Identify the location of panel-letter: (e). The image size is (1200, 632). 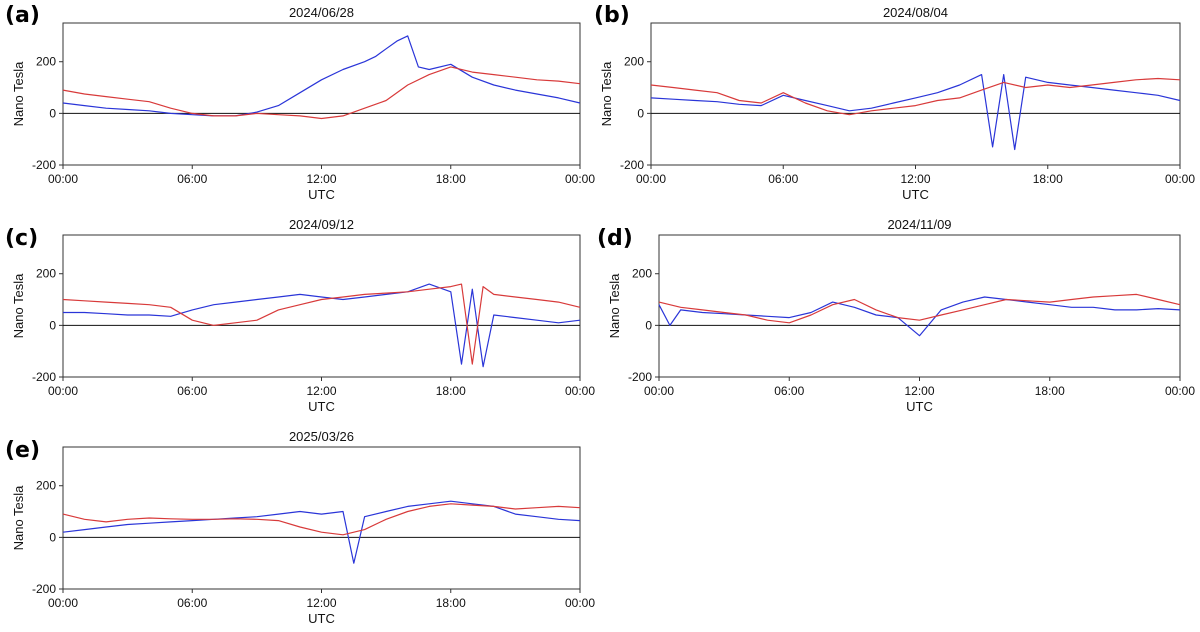
(22, 450).